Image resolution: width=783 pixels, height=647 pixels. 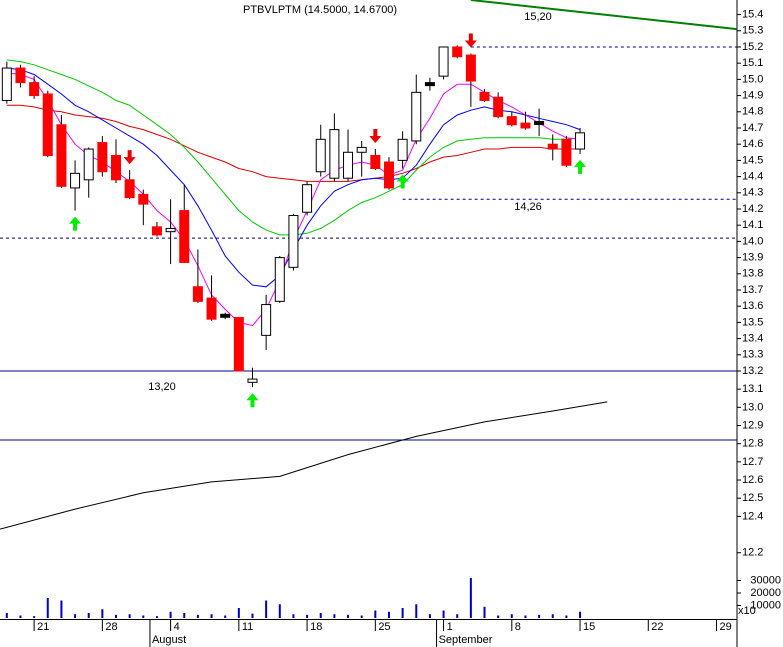 I want to click on y-tick-label: 15.3, so click(x=752, y=31).